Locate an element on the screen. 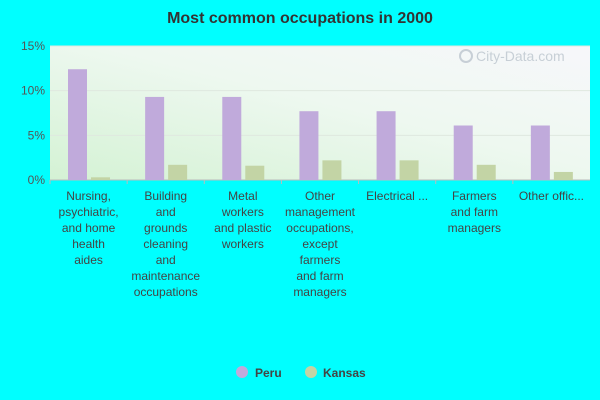 The width and height of the screenshot is (600, 400). y-tick-label: 0% is located at coordinates (37, 180).